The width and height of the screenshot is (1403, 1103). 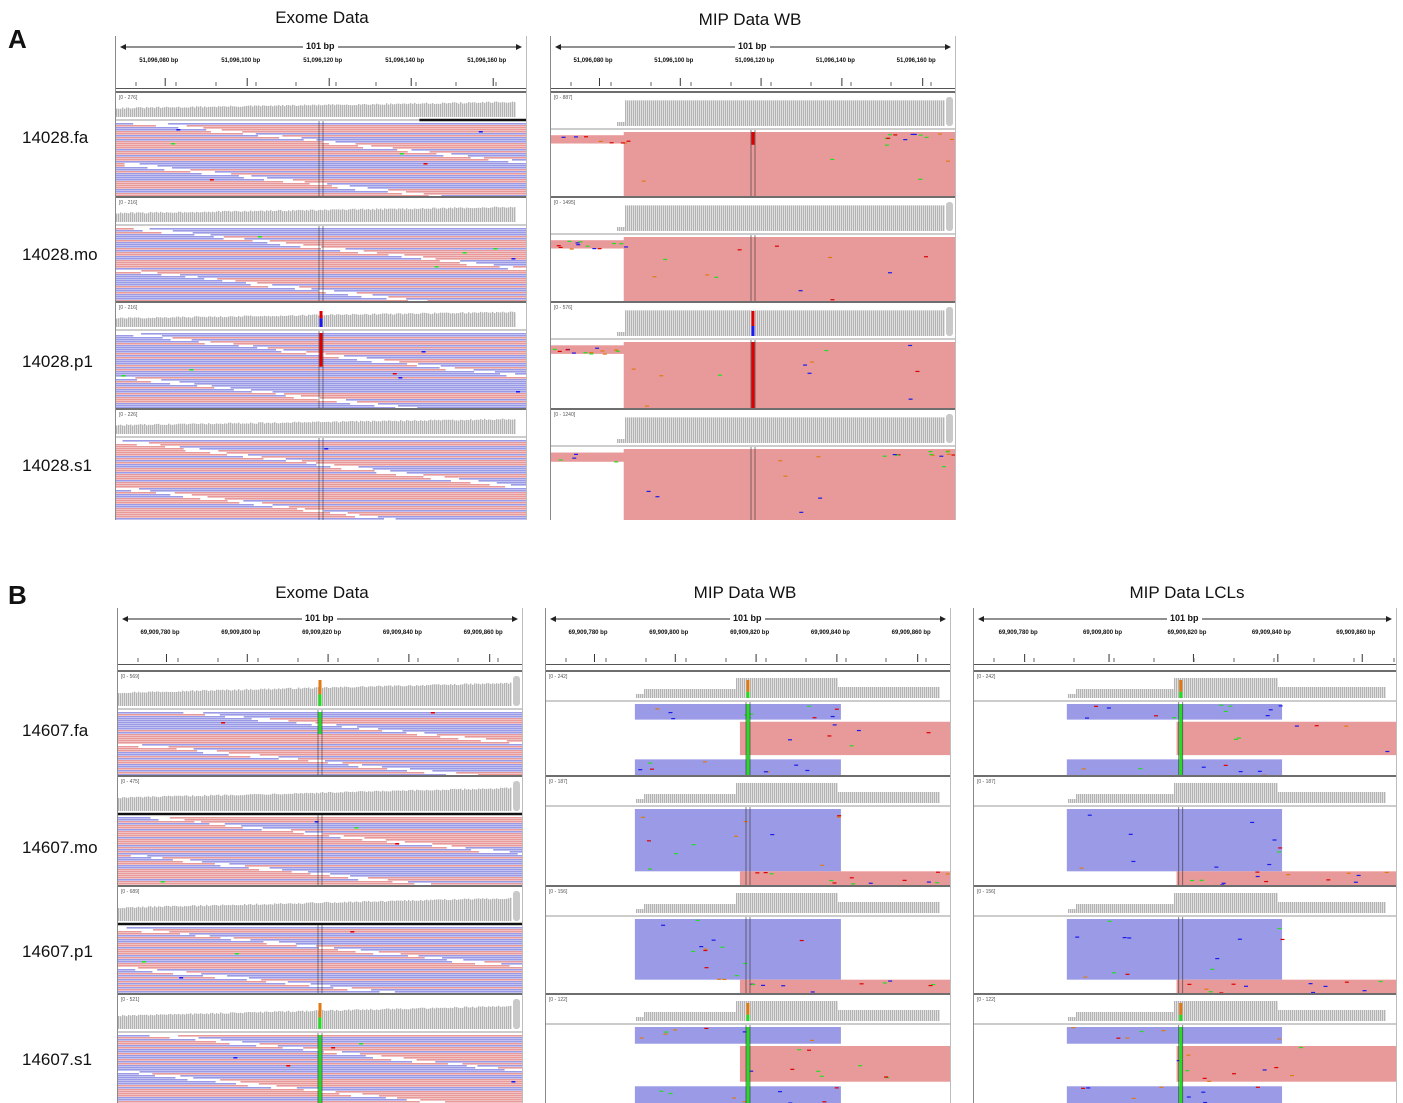 I want to click on alignment-track: [0 - 156], so click(x=748, y=940).